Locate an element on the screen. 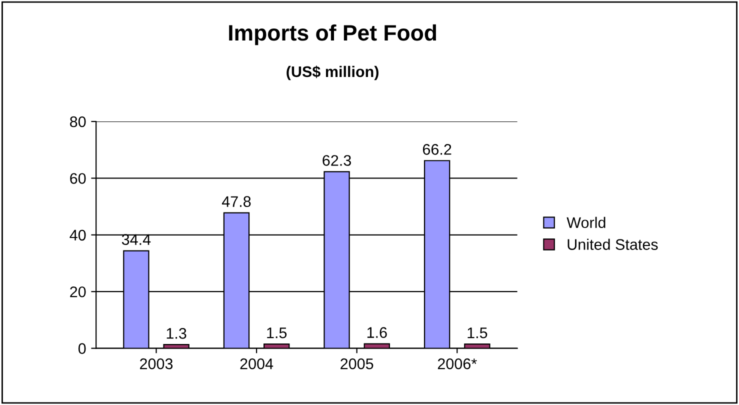  y-tick-label: 20 is located at coordinates (78, 292).